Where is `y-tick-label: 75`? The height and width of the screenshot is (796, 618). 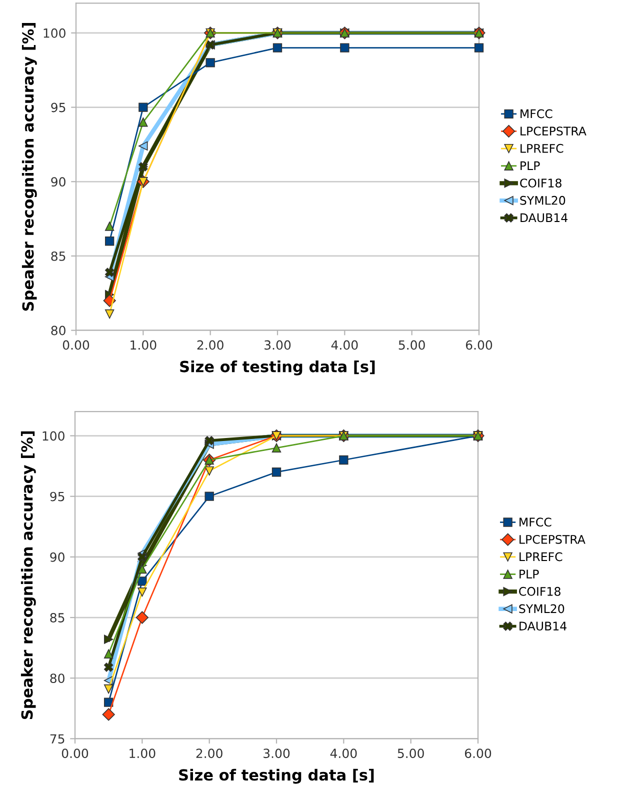
y-tick-label: 75 is located at coordinates (57, 739).